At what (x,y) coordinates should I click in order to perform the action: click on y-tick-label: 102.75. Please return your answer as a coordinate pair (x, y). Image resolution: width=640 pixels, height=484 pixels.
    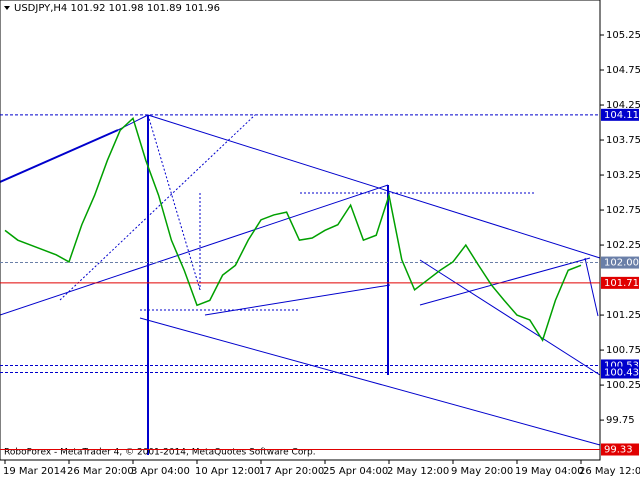
    Looking at the image, I should click on (623, 210).